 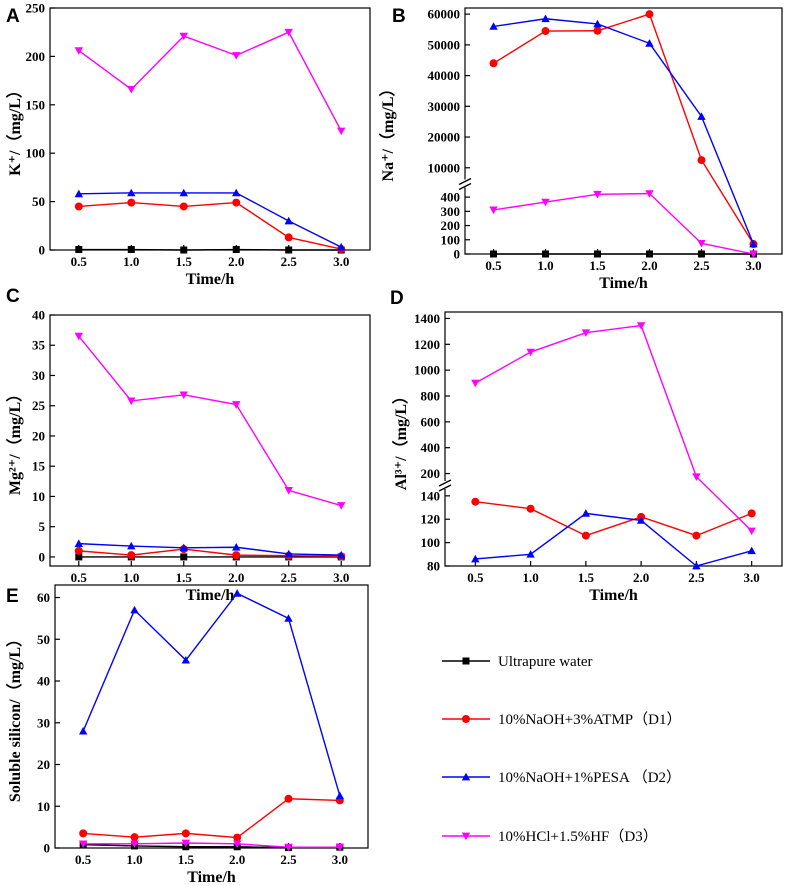 I want to click on y-axis-label: Soluble silicon/（mg/L）, so click(x=15, y=716).